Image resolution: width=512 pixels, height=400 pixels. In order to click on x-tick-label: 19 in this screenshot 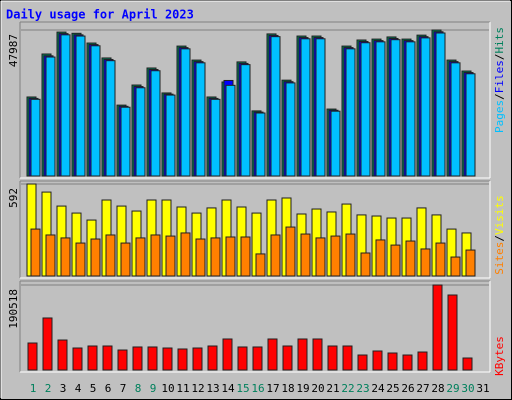, I will do `click(302, 388)`.